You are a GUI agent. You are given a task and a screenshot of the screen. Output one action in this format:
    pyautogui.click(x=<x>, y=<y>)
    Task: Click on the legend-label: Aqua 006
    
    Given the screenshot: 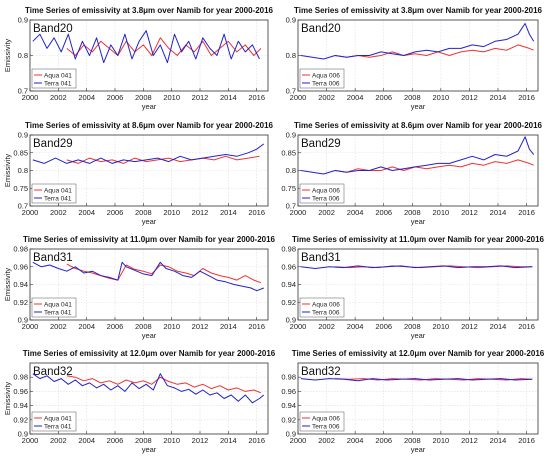 What is the action you would take?
    pyautogui.click(x=326, y=419)
    